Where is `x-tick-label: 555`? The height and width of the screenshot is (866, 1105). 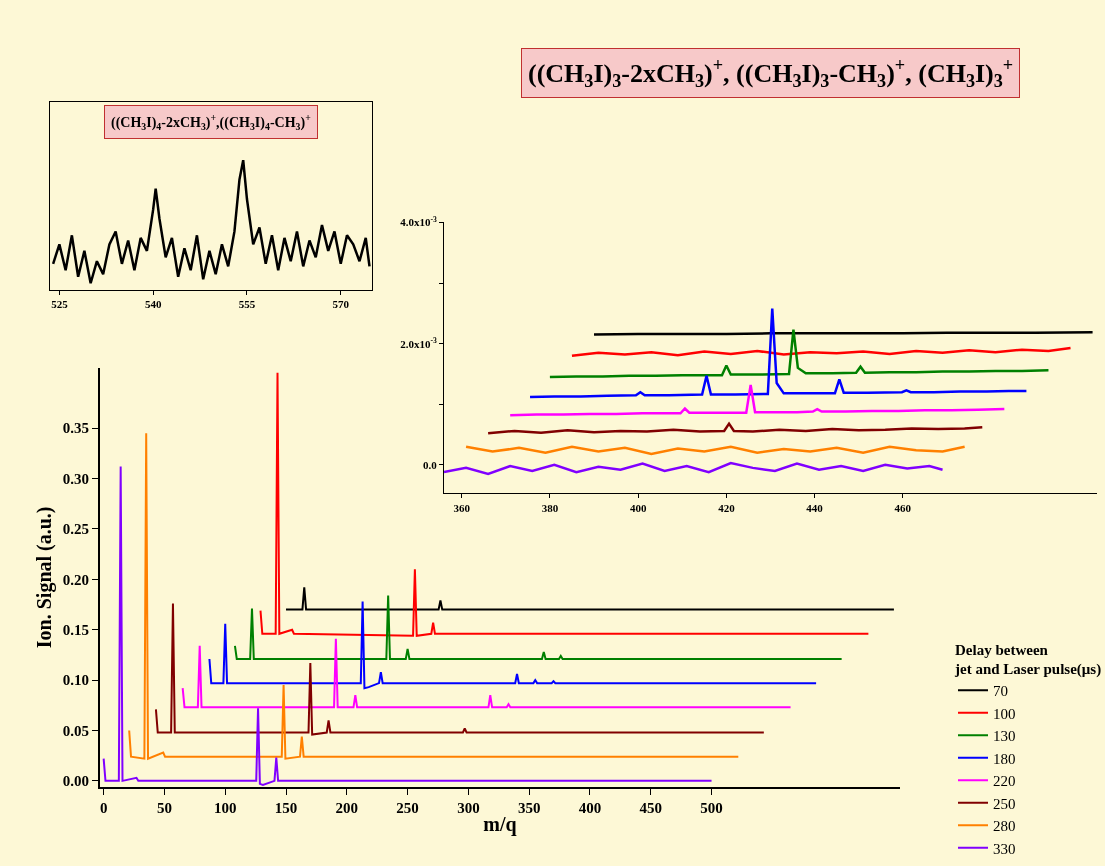
x-tick-label: 555 is located at coordinates (247, 303).